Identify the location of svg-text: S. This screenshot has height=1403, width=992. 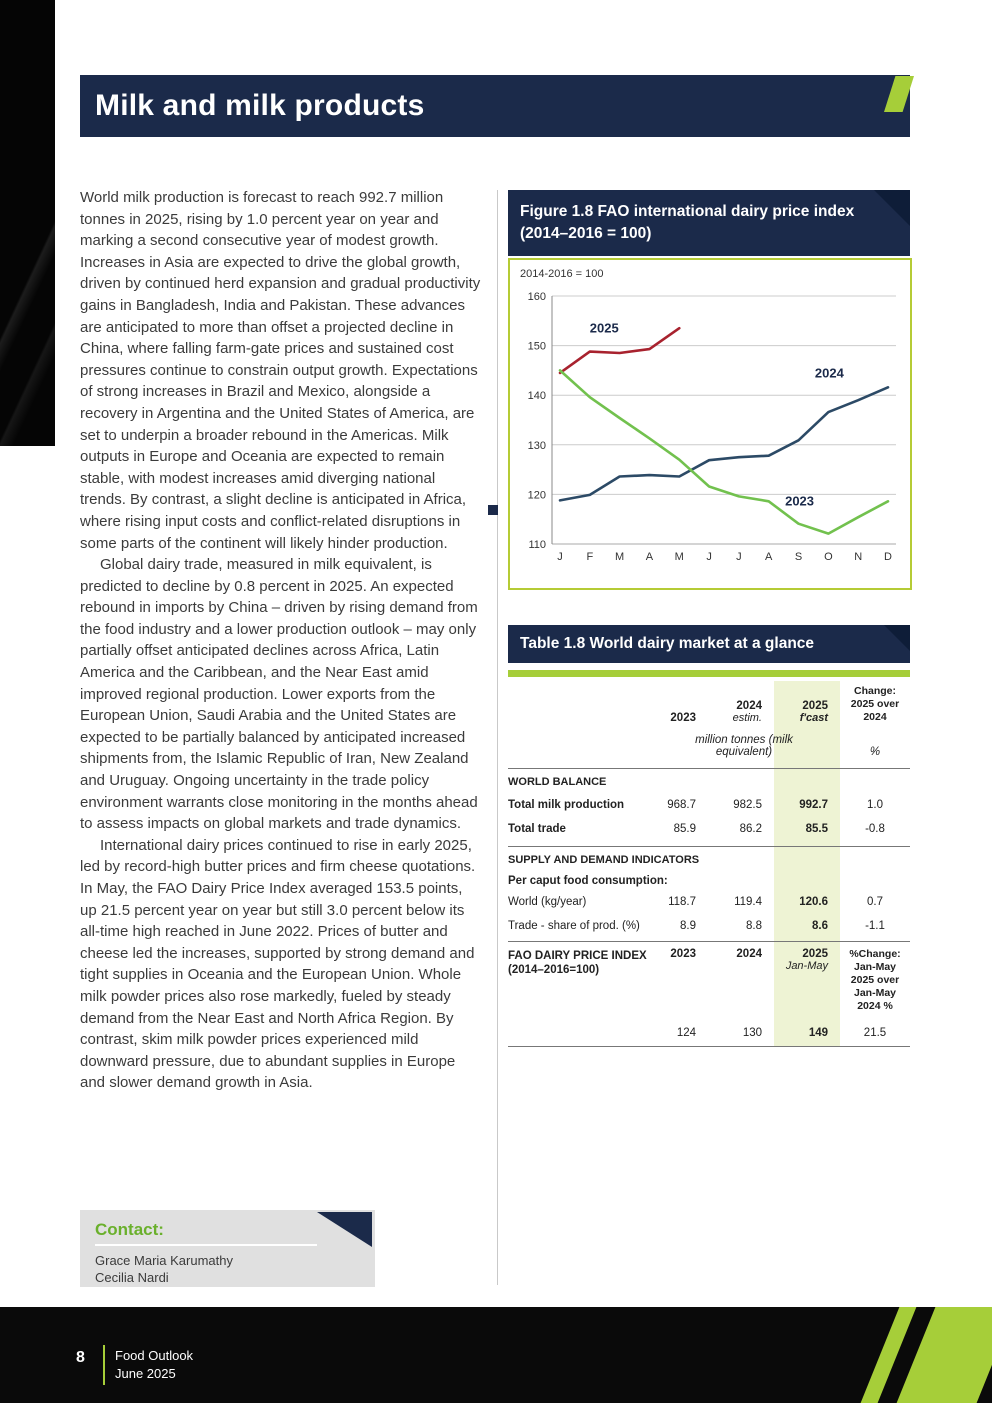
(798, 557).